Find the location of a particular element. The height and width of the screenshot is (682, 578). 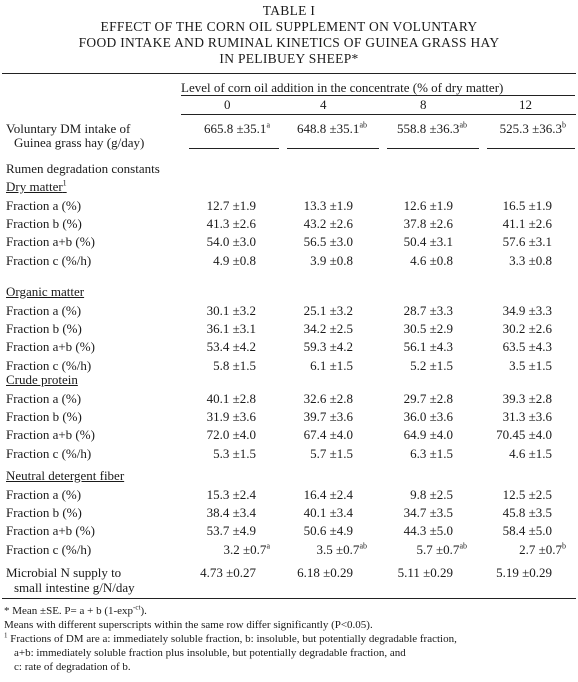

cell-value: 56.5 ±3.0 is located at coordinates (328, 242).